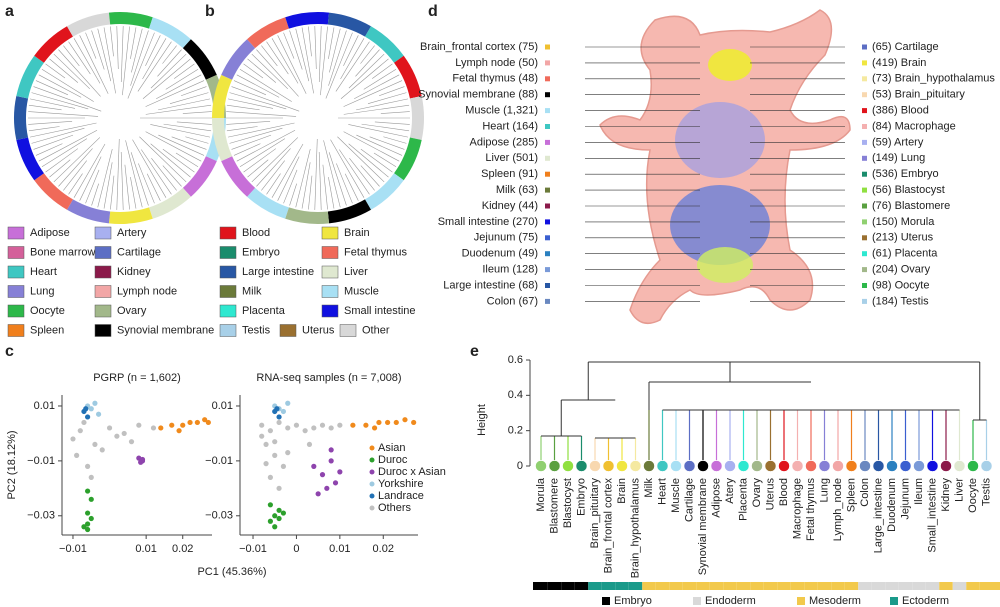 This screenshot has height=607, width=1000. Describe the element at coordinates (132, 311) in the screenshot. I see `legend-label: Ovary` at that location.